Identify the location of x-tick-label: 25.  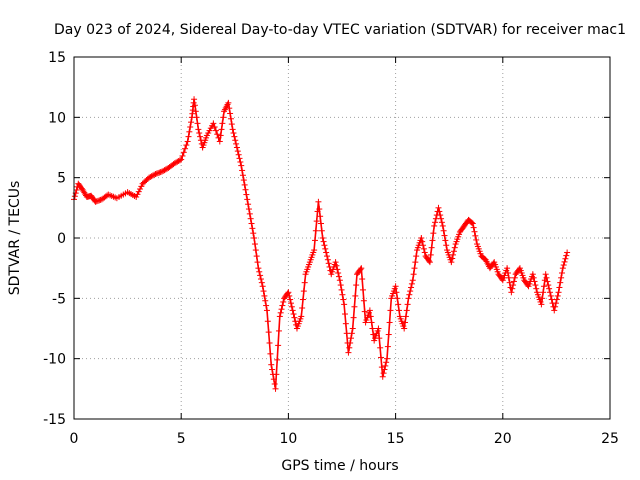
(610, 439).